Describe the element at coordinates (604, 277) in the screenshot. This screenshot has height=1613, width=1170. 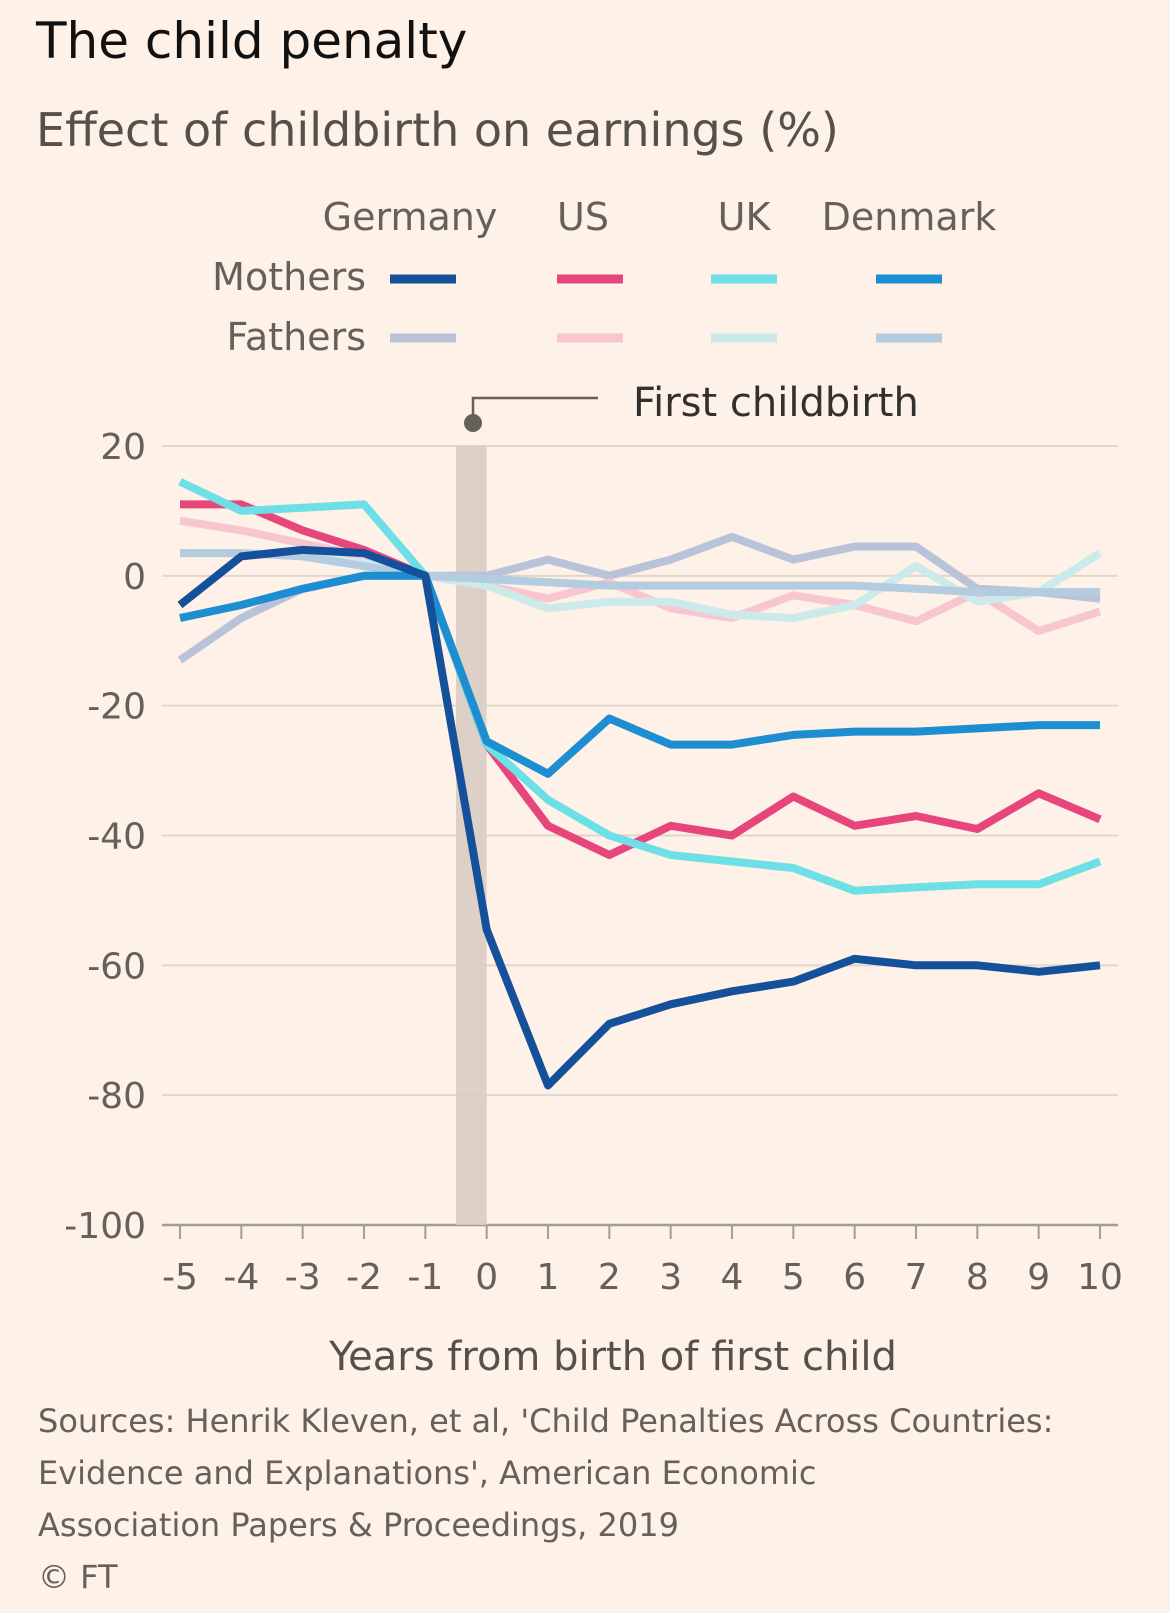
I see `legend: Germany US UK Denmark Mothers Fathers` at that location.